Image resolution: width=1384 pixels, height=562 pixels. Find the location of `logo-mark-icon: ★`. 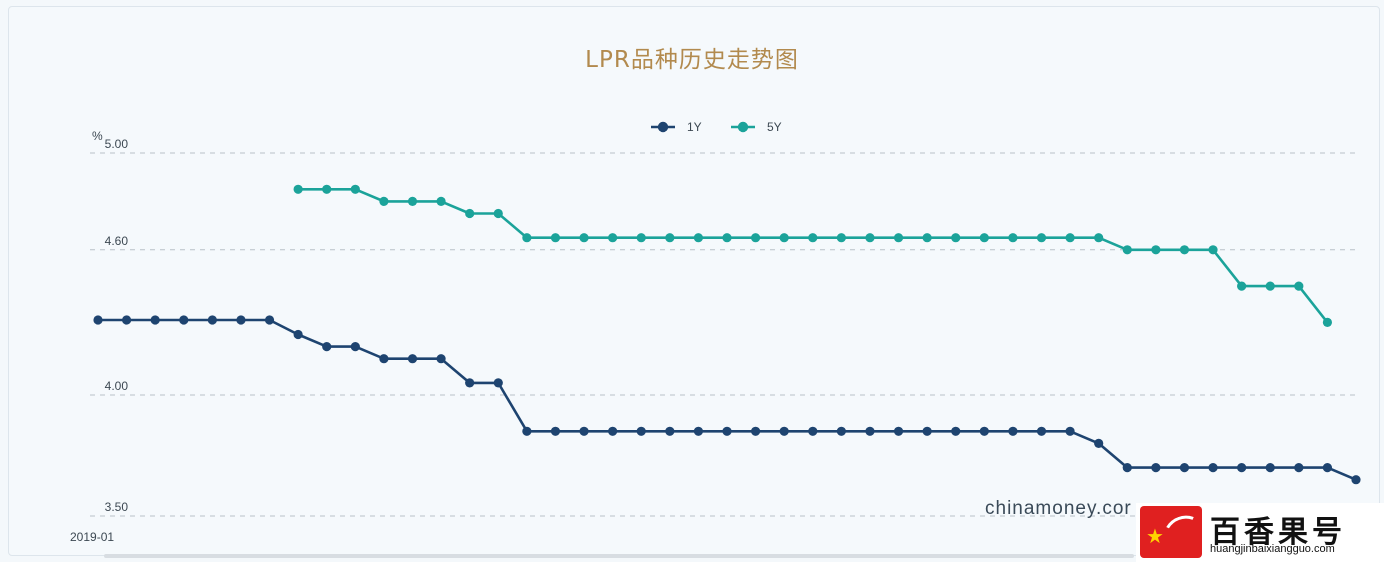

logo-mark-icon: ★ is located at coordinates (1174, 532).